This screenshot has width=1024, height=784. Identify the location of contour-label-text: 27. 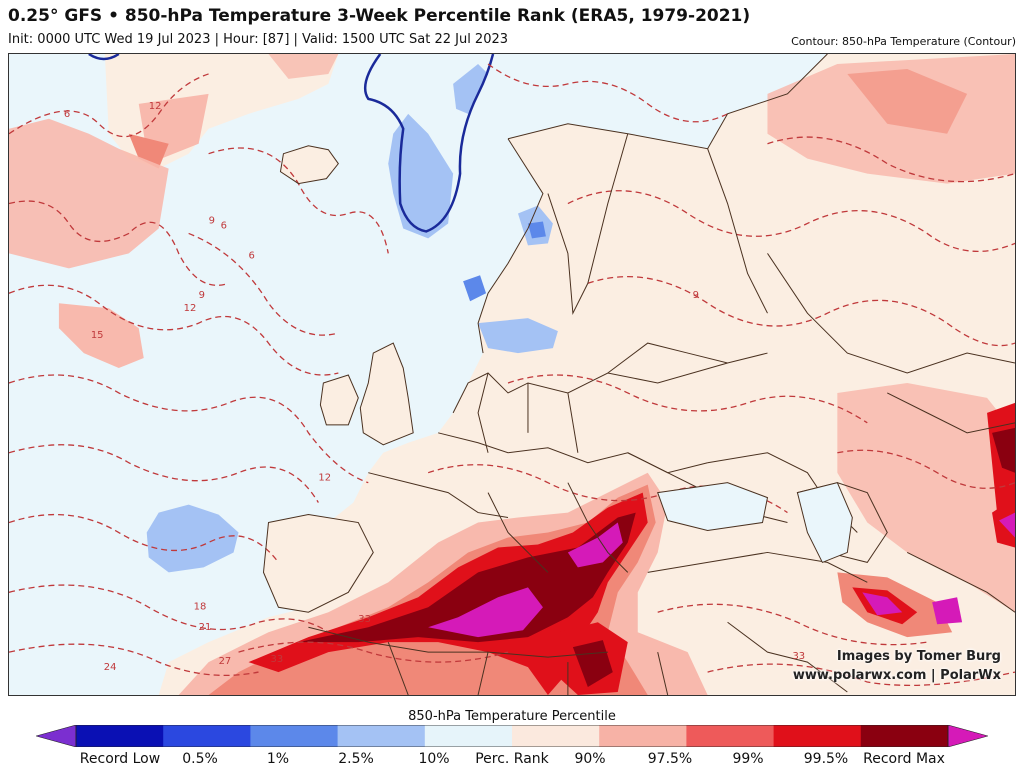
(225, 661).